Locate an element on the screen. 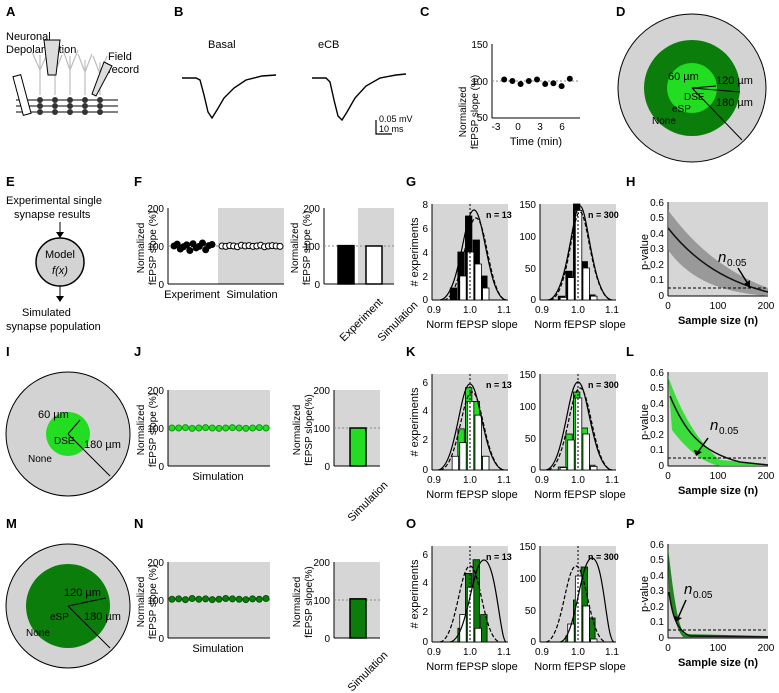 The image size is (779, 693). d-esp-label: eSP is located at coordinates (681, 109).